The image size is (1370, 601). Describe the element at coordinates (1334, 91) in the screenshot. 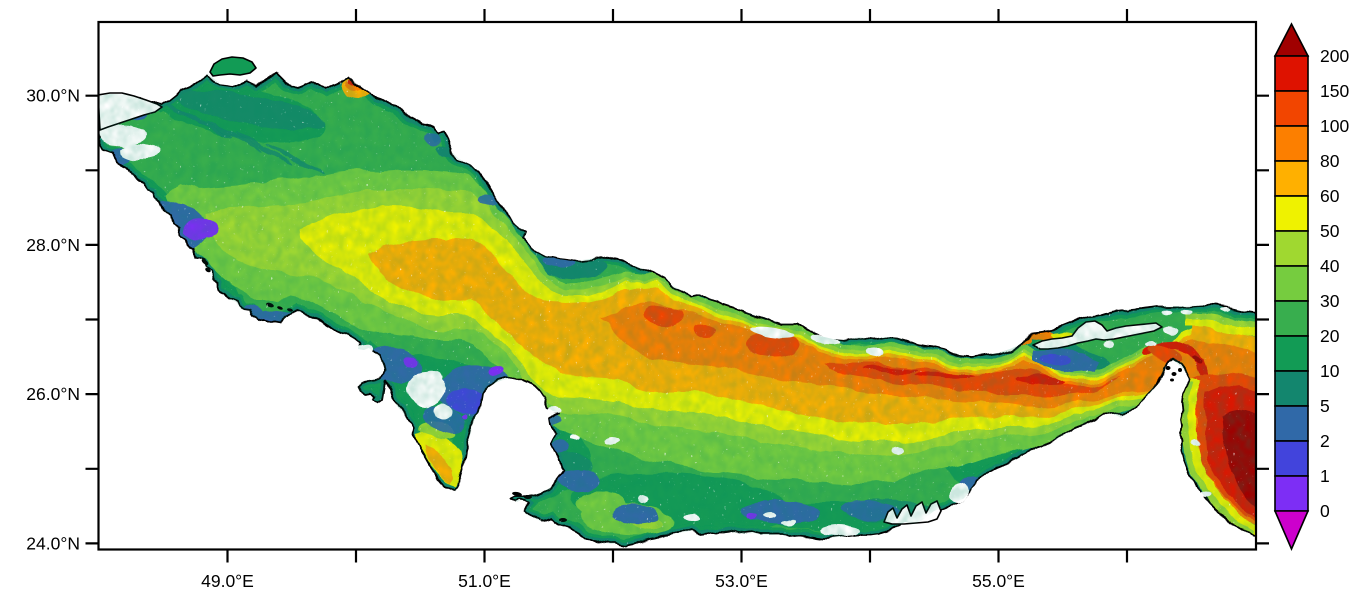

I see `svg-text: 150` at that location.